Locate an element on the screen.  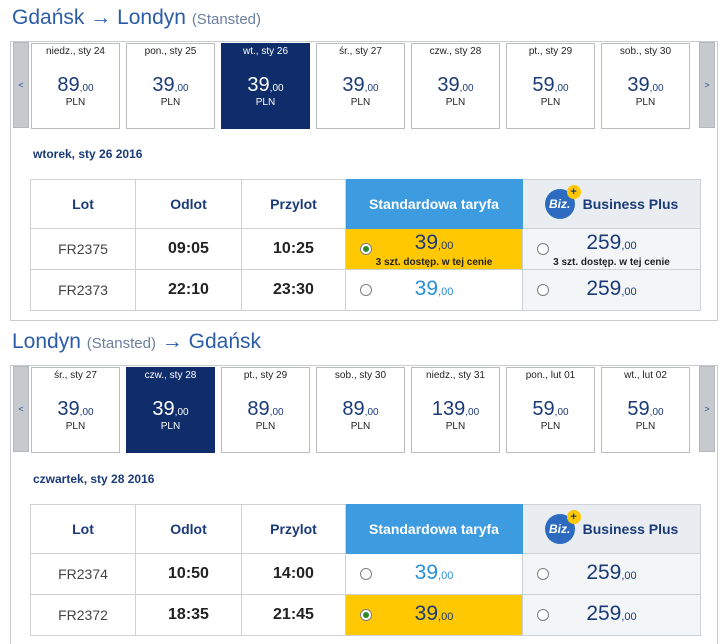
inbound-day-3: sob., sty 30 89,00 PLN is located at coordinates (360, 410).